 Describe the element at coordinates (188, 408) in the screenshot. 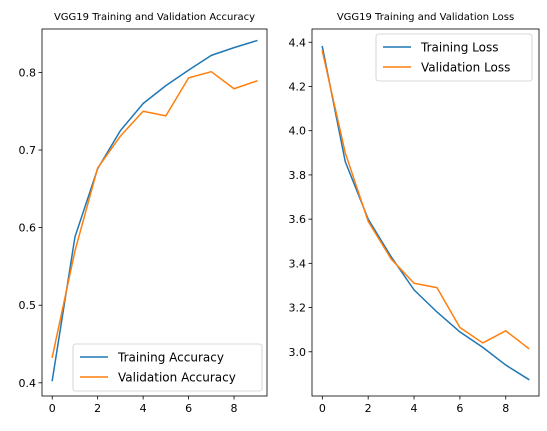

I see `accuracy-x-tick-label: 6` at that location.